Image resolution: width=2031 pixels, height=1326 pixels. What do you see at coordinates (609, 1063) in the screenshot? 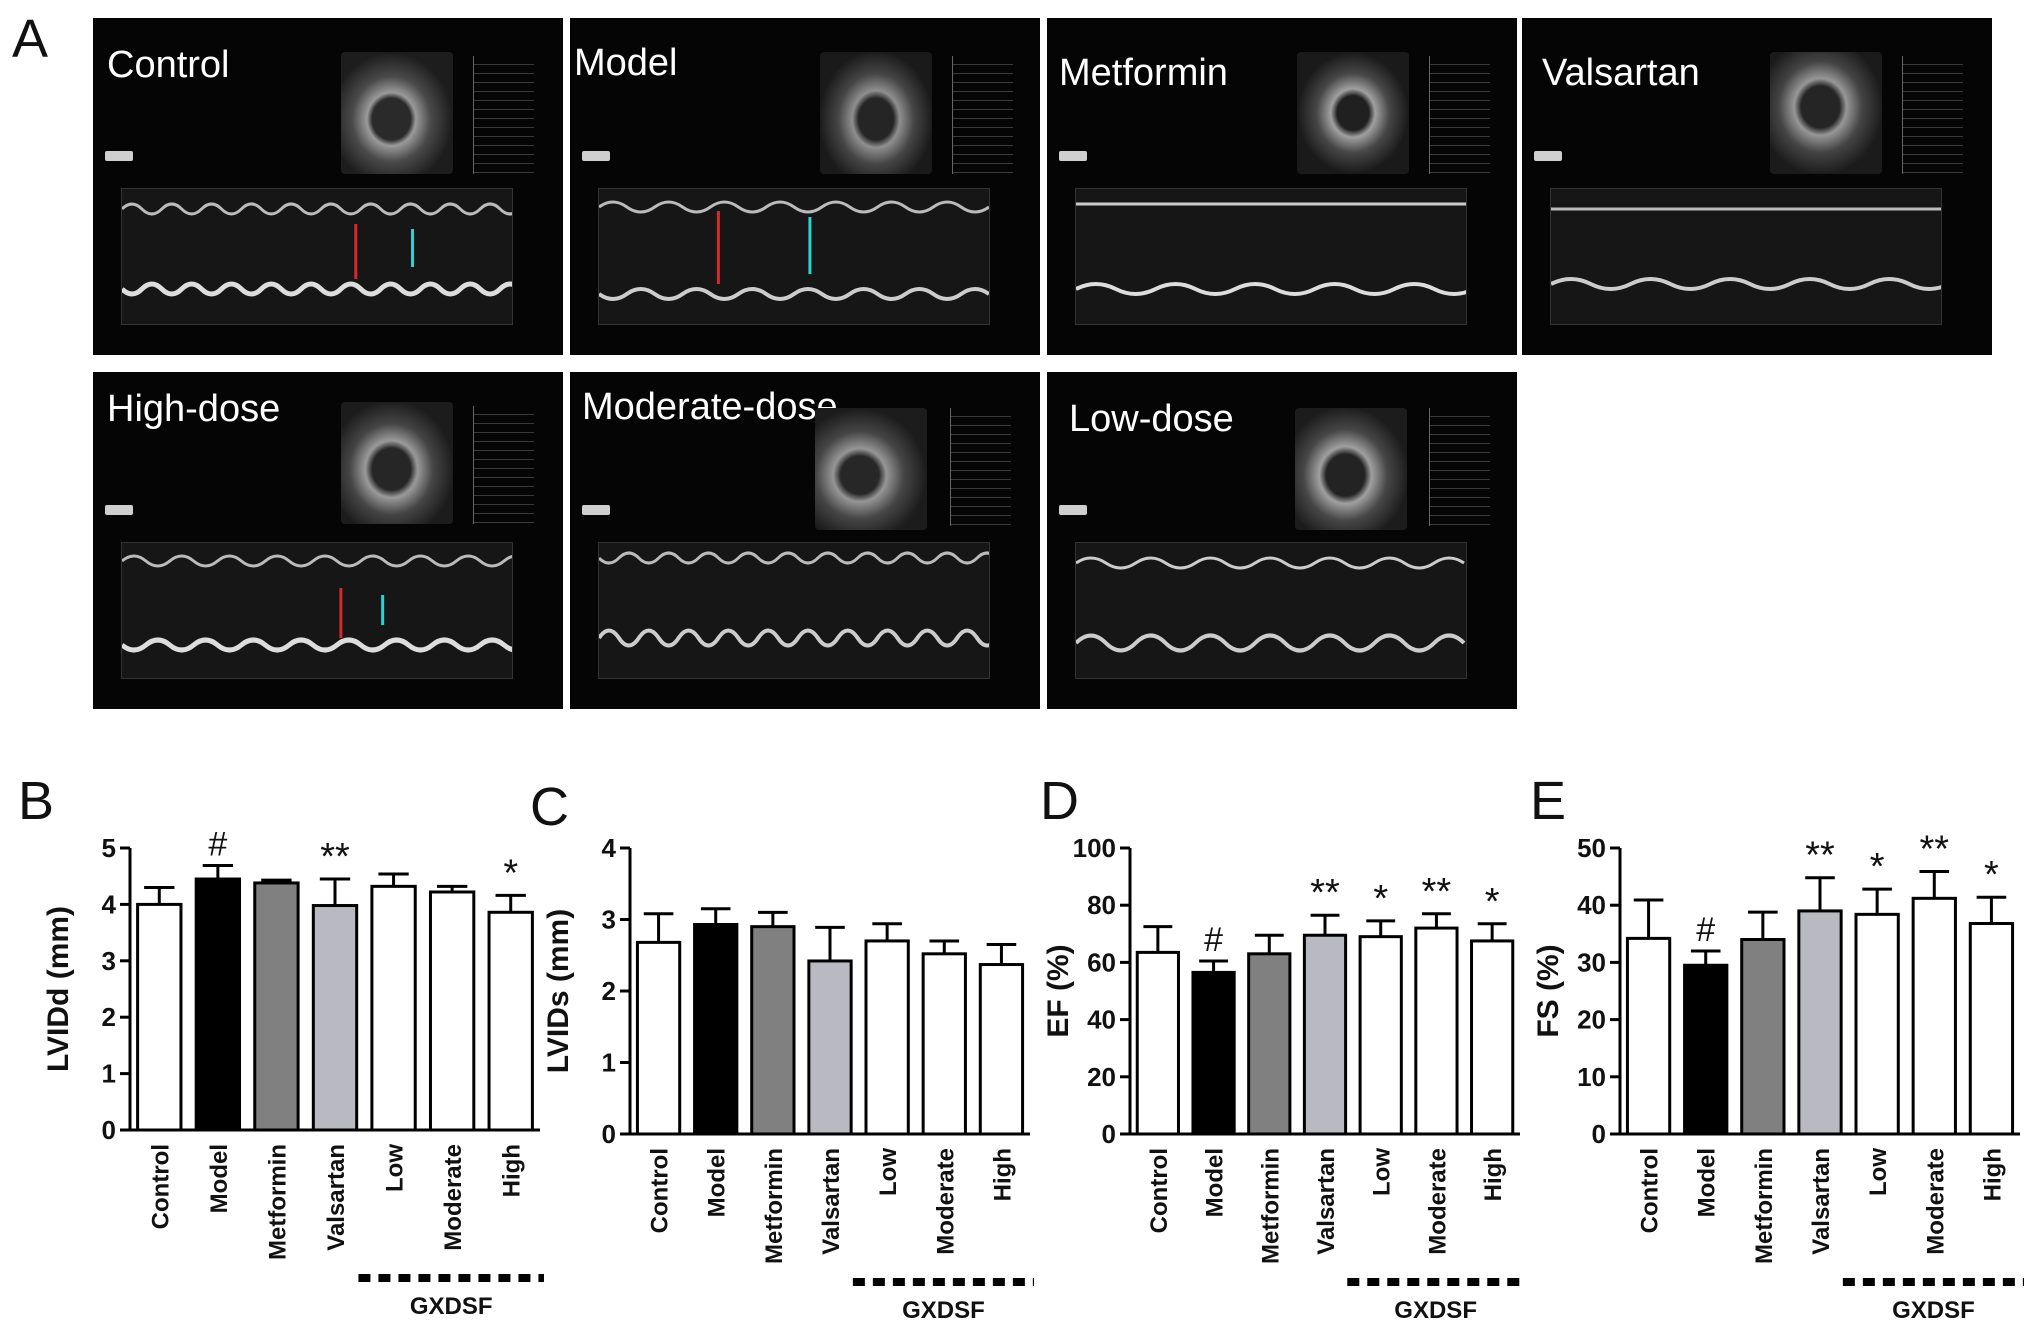
I see `chart-c-y-tick-label: 1` at bounding box center [609, 1063].